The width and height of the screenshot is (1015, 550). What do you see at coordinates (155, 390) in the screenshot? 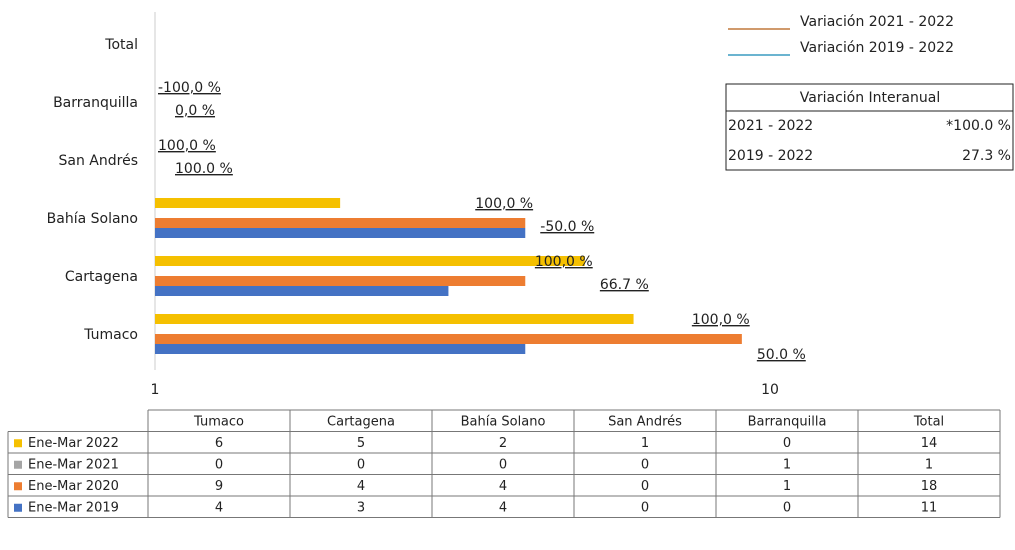
I see `x-tick-label: 1` at bounding box center [155, 390].